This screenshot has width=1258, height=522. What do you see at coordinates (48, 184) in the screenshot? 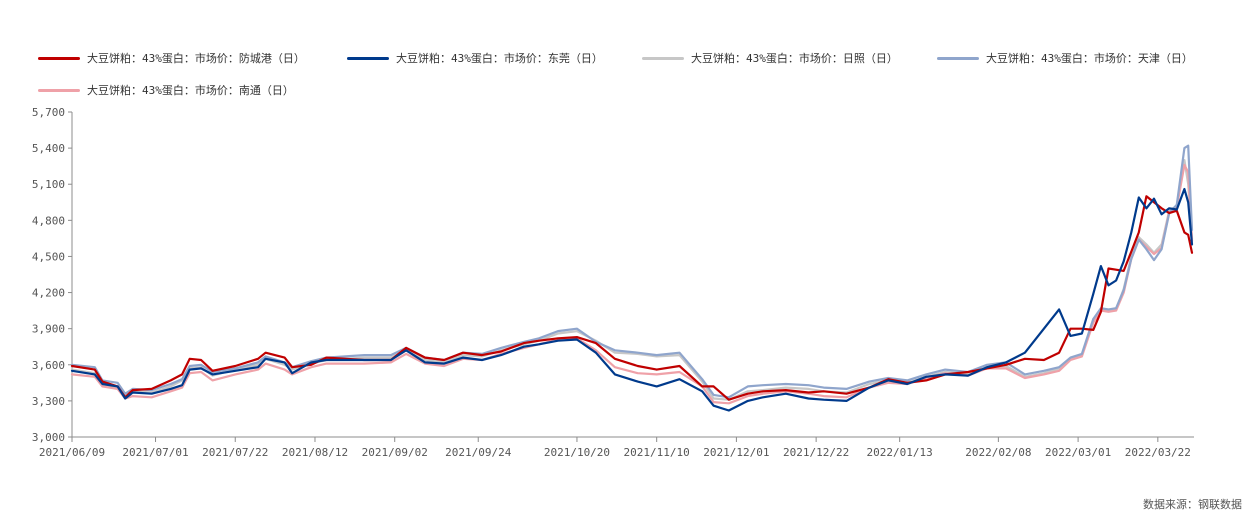
I see `y-tick-label: 5,100` at bounding box center [48, 184].